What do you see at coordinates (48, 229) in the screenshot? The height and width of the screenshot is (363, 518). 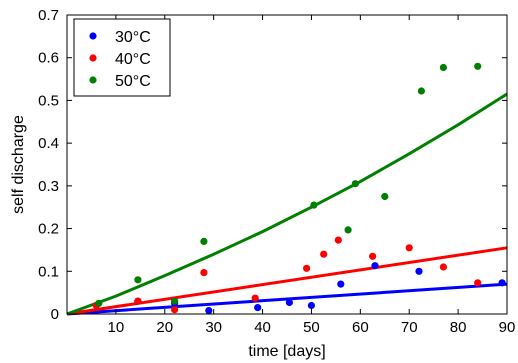 I see `y-tick-label: 0.2` at bounding box center [48, 229].